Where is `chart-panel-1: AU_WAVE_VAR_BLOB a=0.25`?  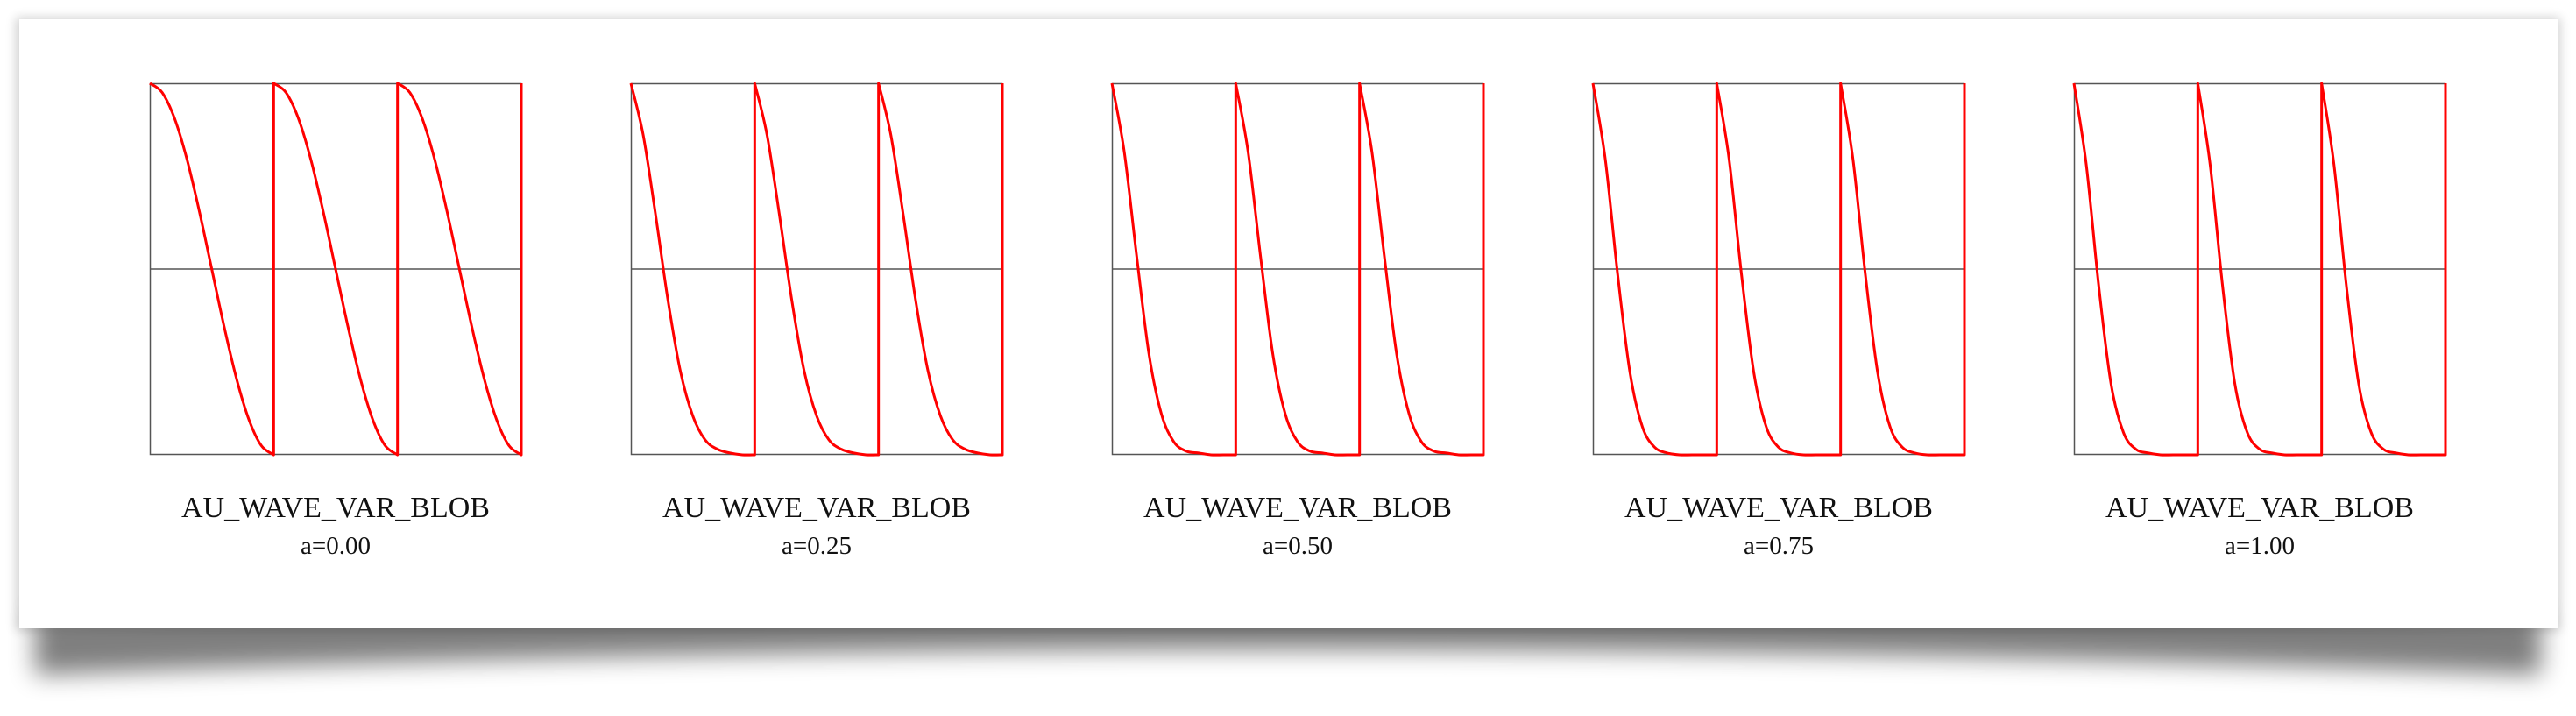
chart-panel-1: AU_WAVE_VAR_BLOB a=0.25 is located at coordinates (816, 337).